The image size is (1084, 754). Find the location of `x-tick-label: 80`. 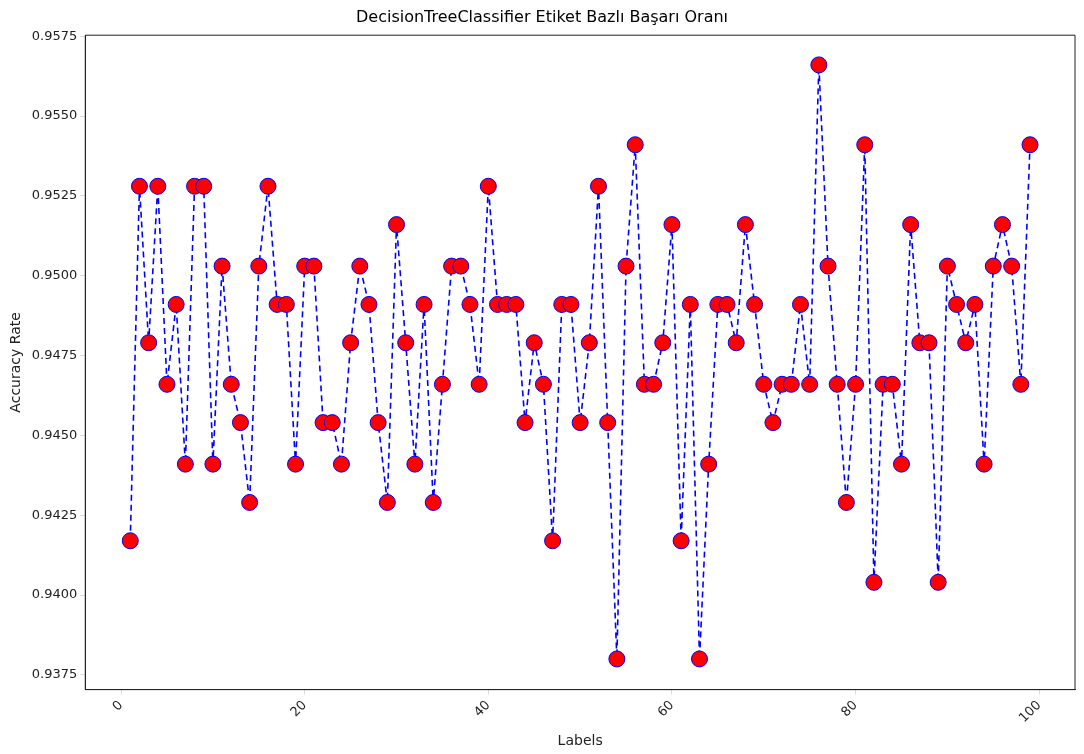

x-tick-label: 80 is located at coordinates (849, 708).